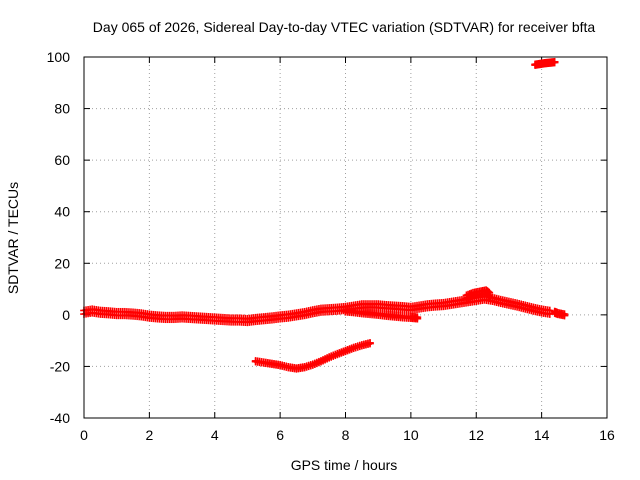  What do you see at coordinates (62, 263) in the screenshot?
I see `y-tick-label: 20` at bounding box center [62, 263].